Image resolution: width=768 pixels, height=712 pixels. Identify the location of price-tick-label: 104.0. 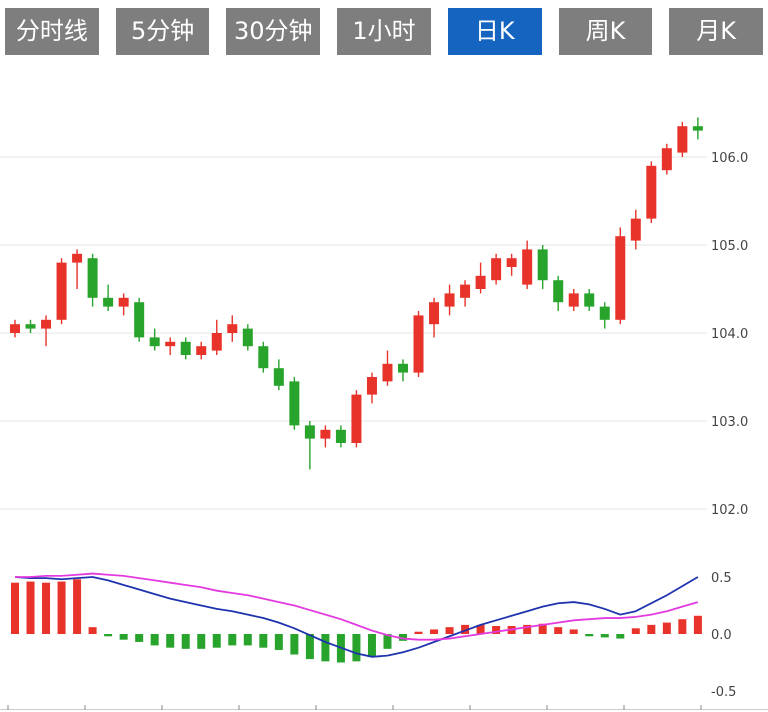
(729, 334).